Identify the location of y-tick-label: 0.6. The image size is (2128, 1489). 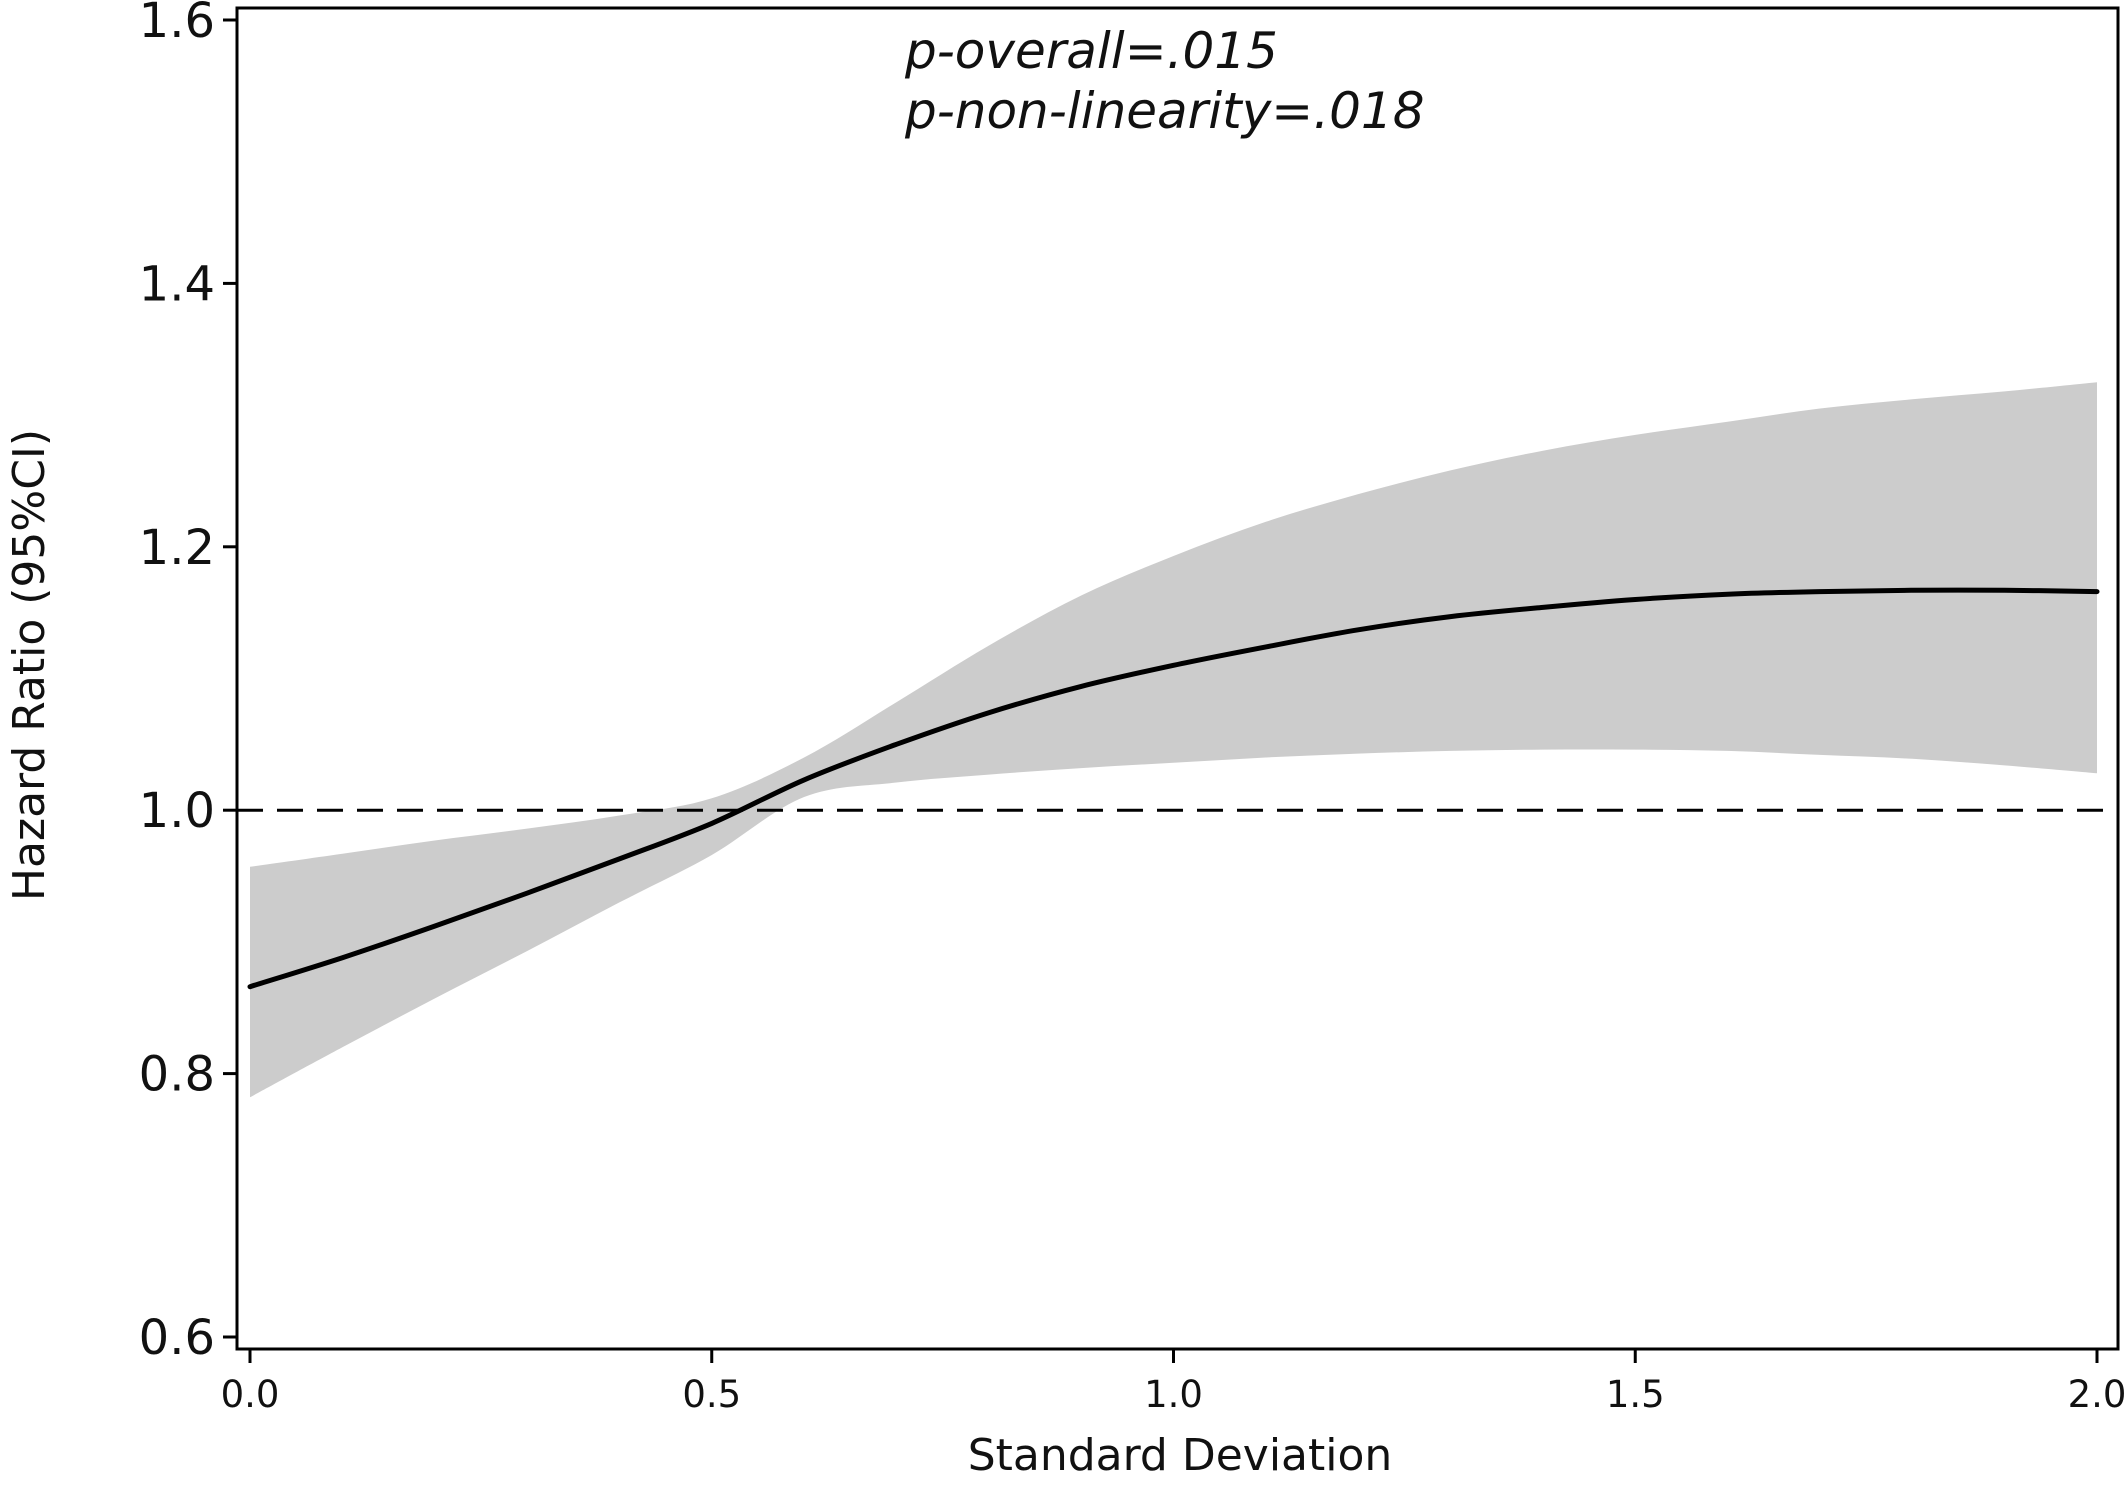
(177, 1338).